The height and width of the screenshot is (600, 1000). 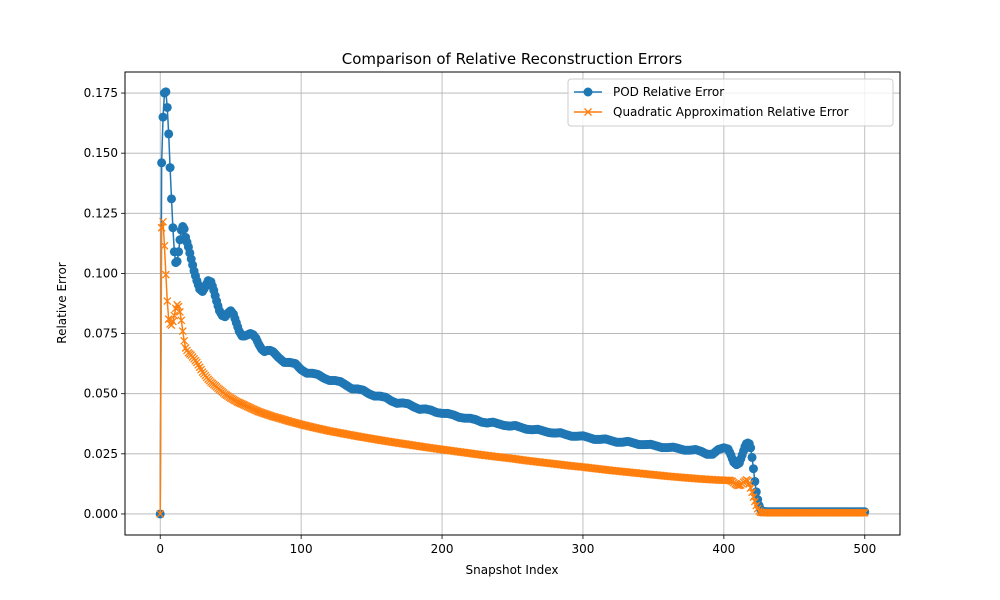 What do you see at coordinates (668, 92) in the screenshot?
I see `legend-label-pod: POD Relative Error` at bounding box center [668, 92].